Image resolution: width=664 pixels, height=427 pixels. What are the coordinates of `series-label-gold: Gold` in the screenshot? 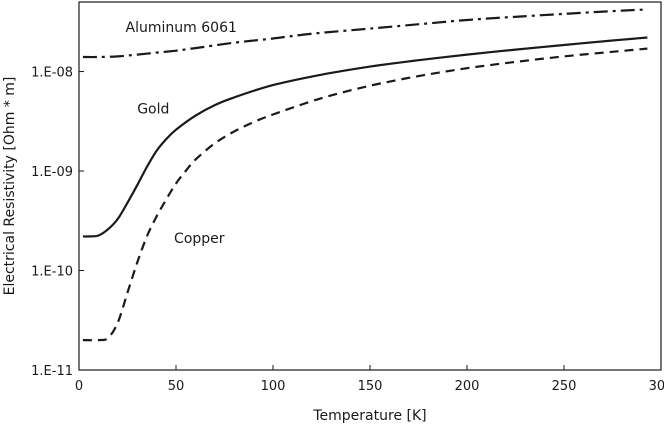 It's located at (153, 109).